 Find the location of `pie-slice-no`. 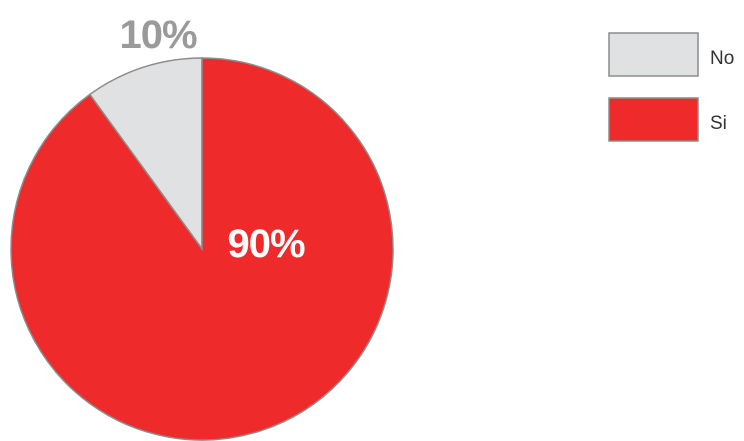

pie-slice-no is located at coordinates (145, 154).